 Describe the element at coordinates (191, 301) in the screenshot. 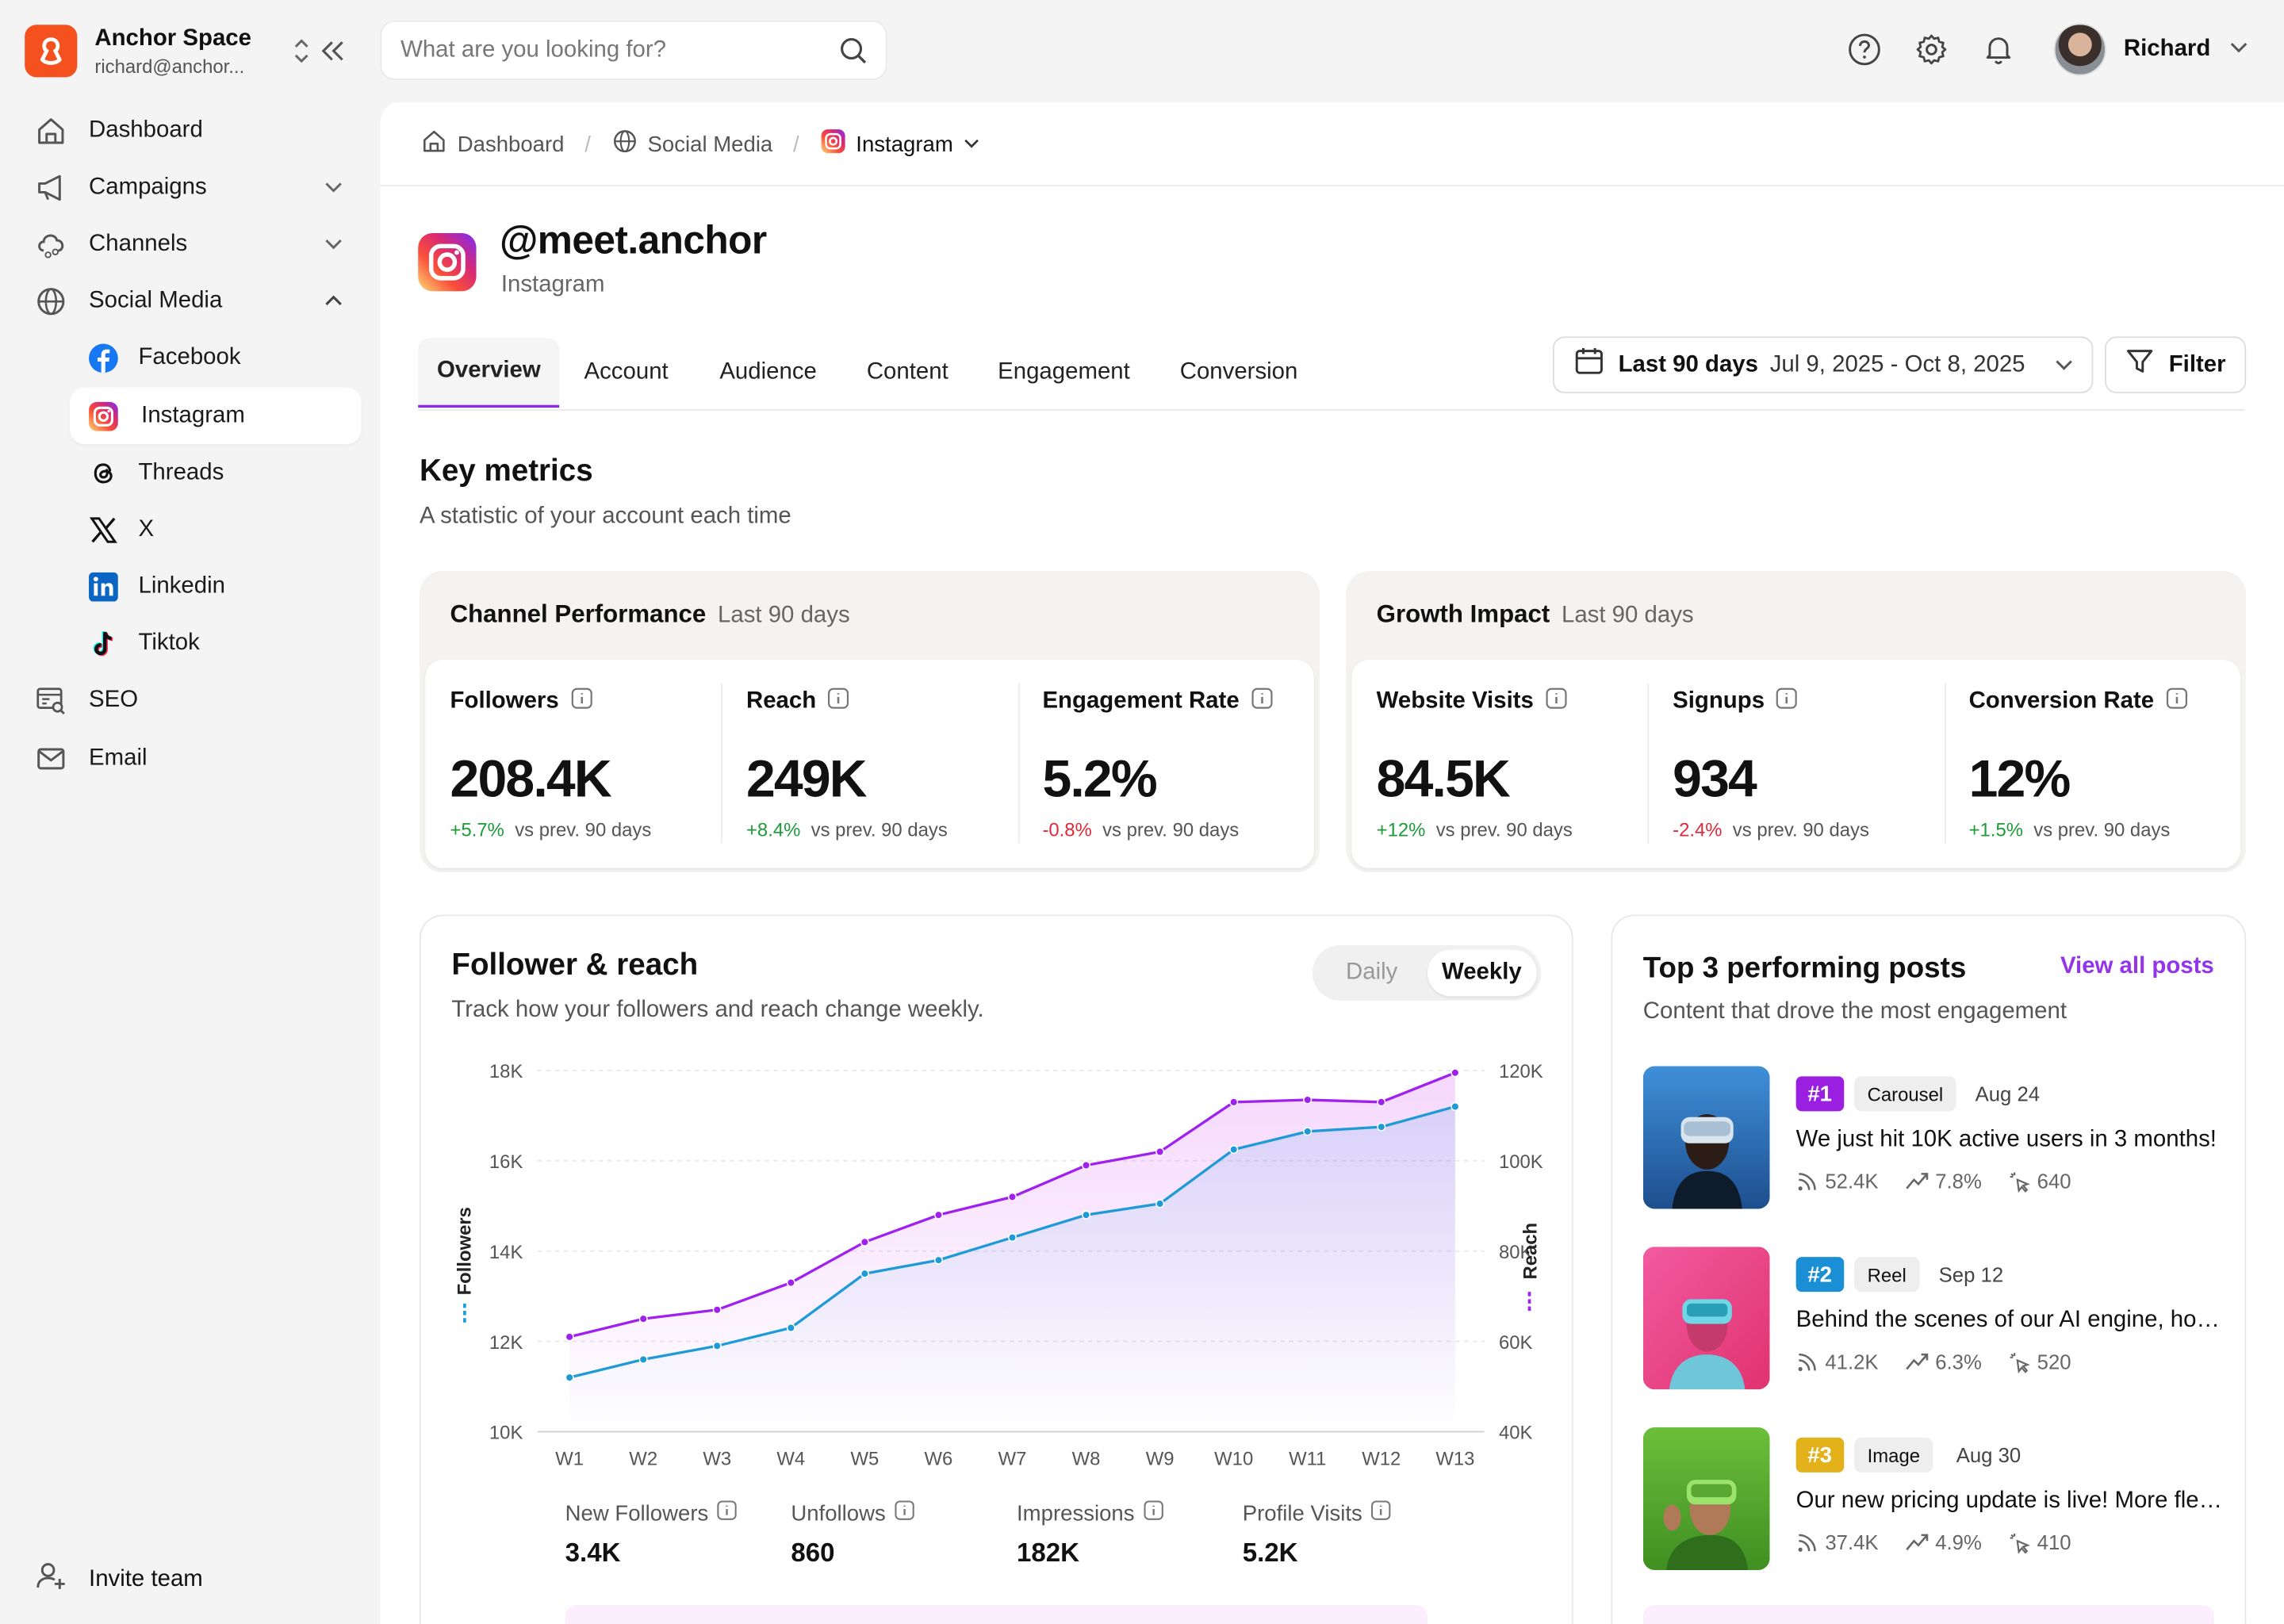

I see `sidebar-item-social-media: Social Media` at that location.